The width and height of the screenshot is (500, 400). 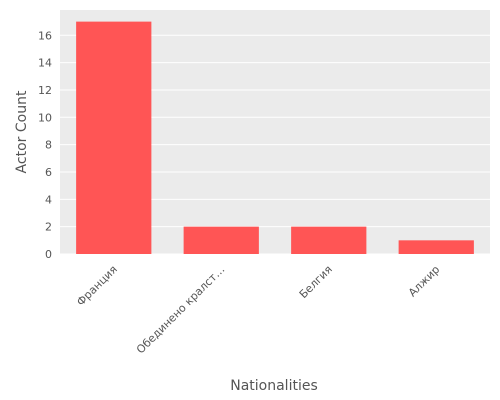 What do you see at coordinates (48, 145) in the screenshot?
I see `y-tick-label: 8` at bounding box center [48, 145].